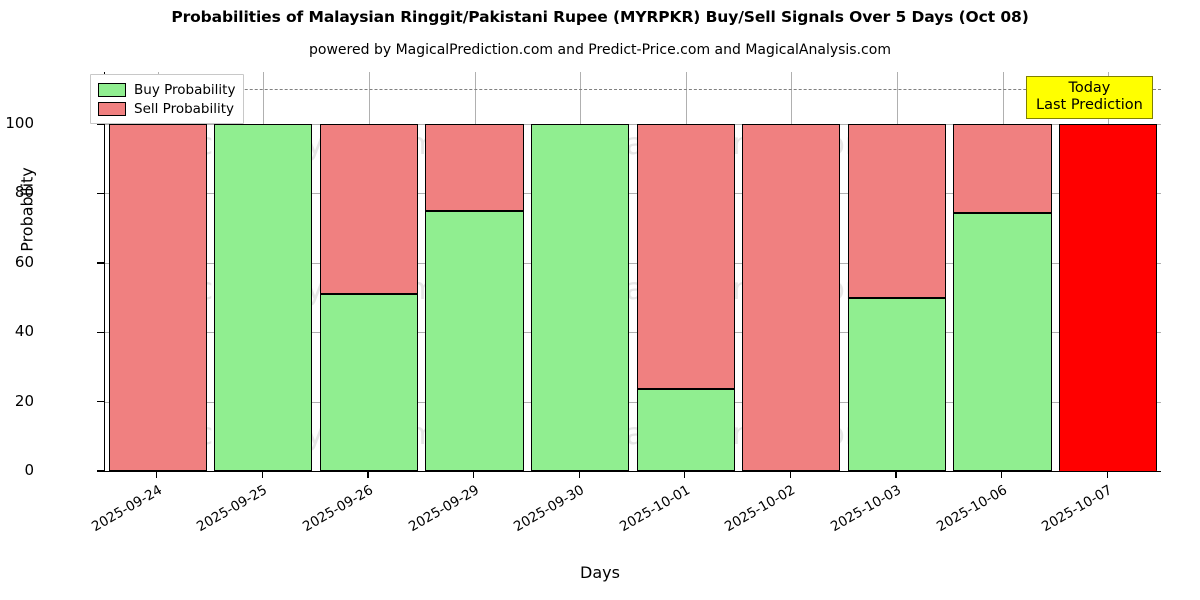 The width and height of the screenshot is (1200, 600). What do you see at coordinates (443, 509) in the screenshot?
I see `x-tick-label: 2025-09-29` at bounding box center [443, 509].